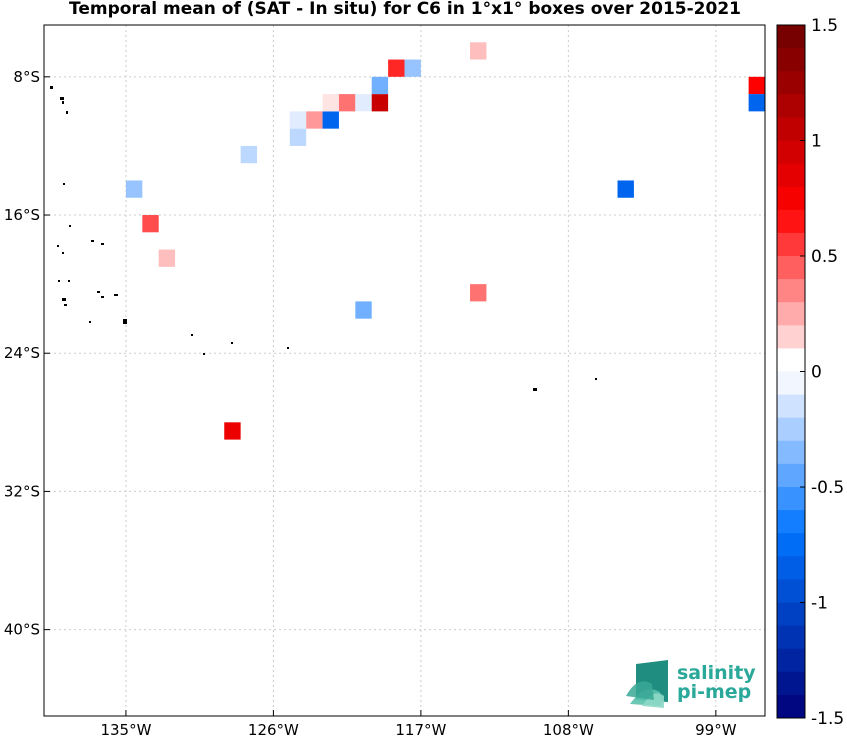 The height and width of the screenshot is (740, 847). Describe the element at coordinates (816, 373) in the screenshot. I see `colorbar-tick-label: 0` at that location.